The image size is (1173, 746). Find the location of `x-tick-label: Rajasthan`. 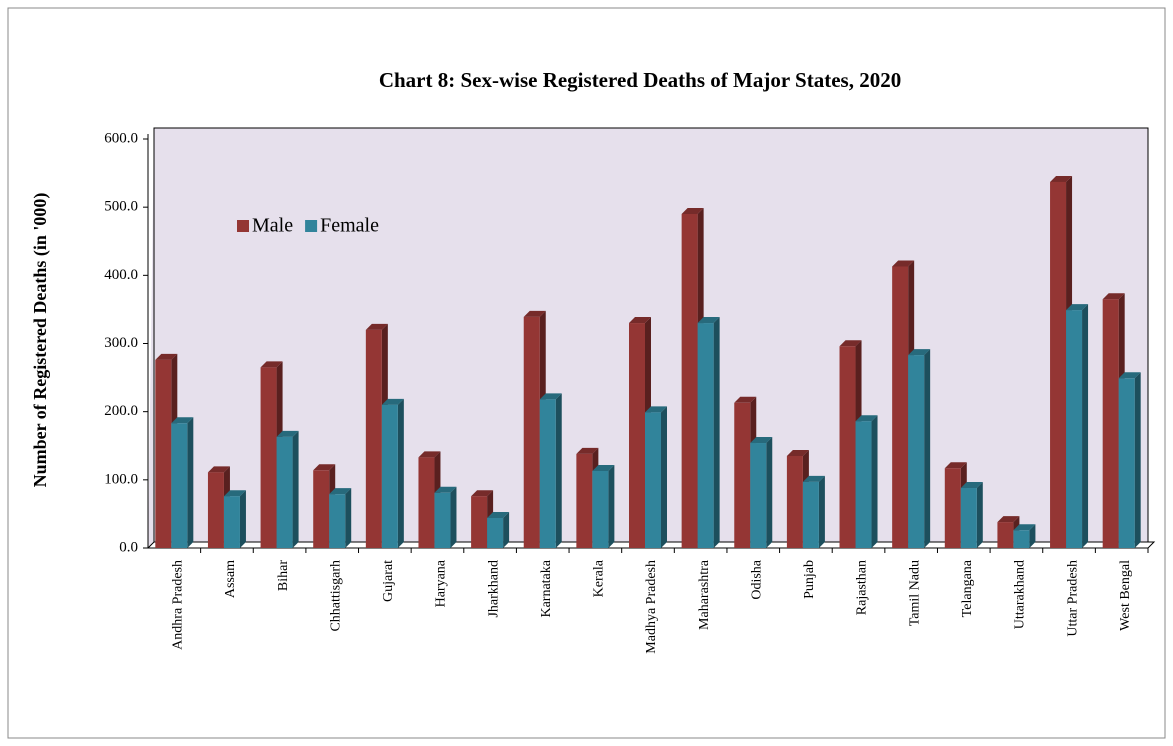

x-tick-label: Rajasthan is located at coordinates (862, 587).